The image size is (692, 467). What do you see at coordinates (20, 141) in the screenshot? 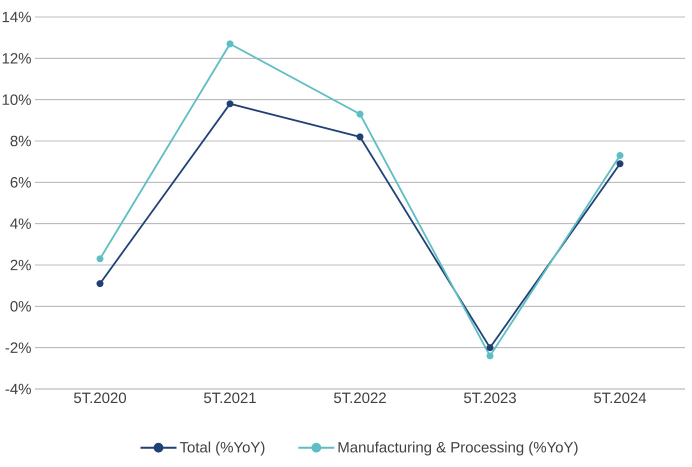
I see `y-tick-label: 8%` at bounding box center [20, 141].